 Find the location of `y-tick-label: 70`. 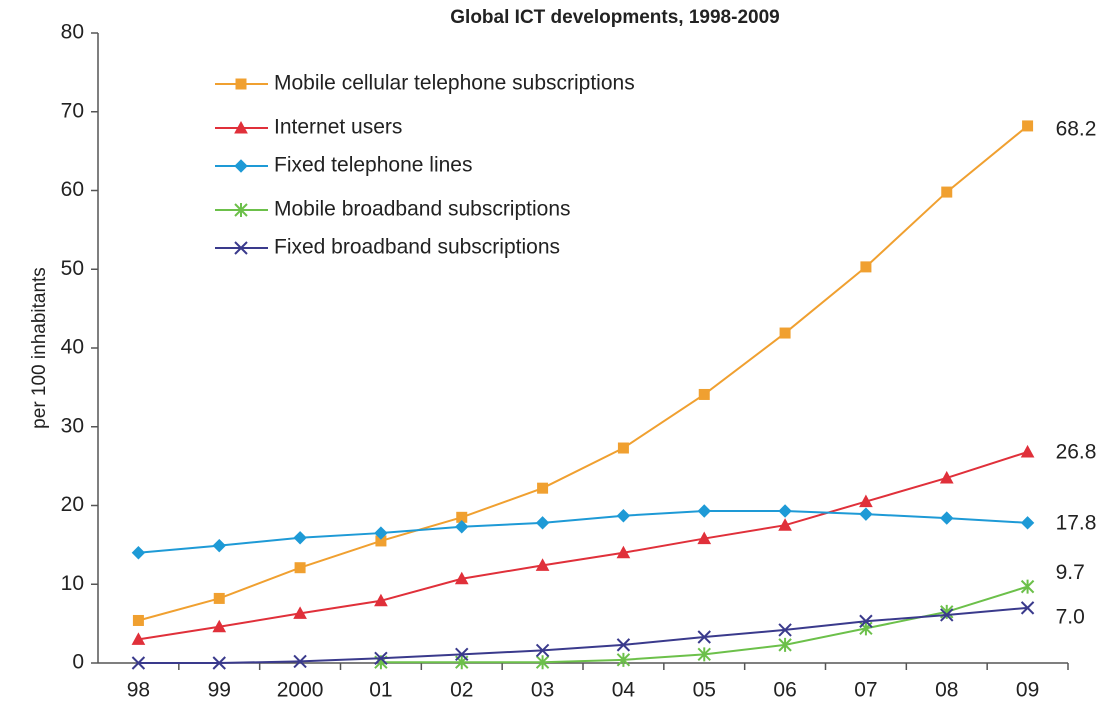

y-tick-label: 70 is located at coordinates (72, 110).